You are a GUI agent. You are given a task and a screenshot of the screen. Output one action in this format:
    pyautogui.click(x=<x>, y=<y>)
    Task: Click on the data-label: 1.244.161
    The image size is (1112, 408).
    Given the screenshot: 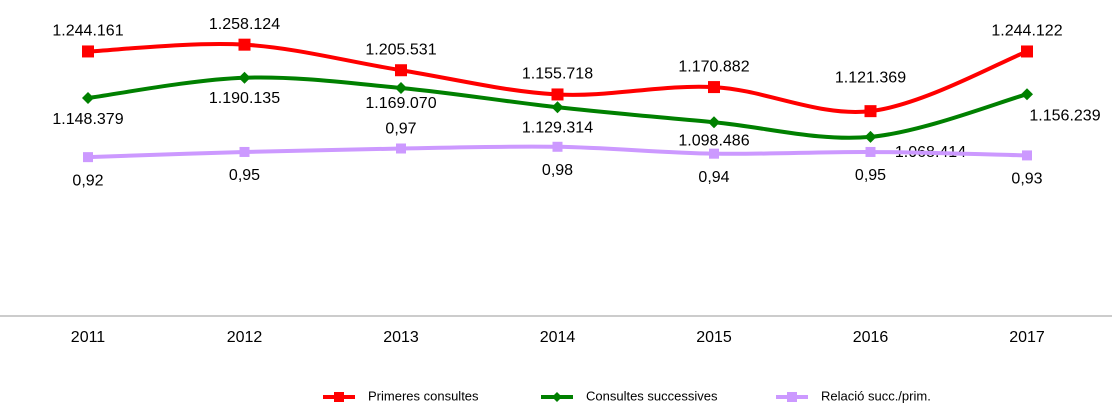 What is the action you would take?
    pyautogui.click(x=87, y=31)
    